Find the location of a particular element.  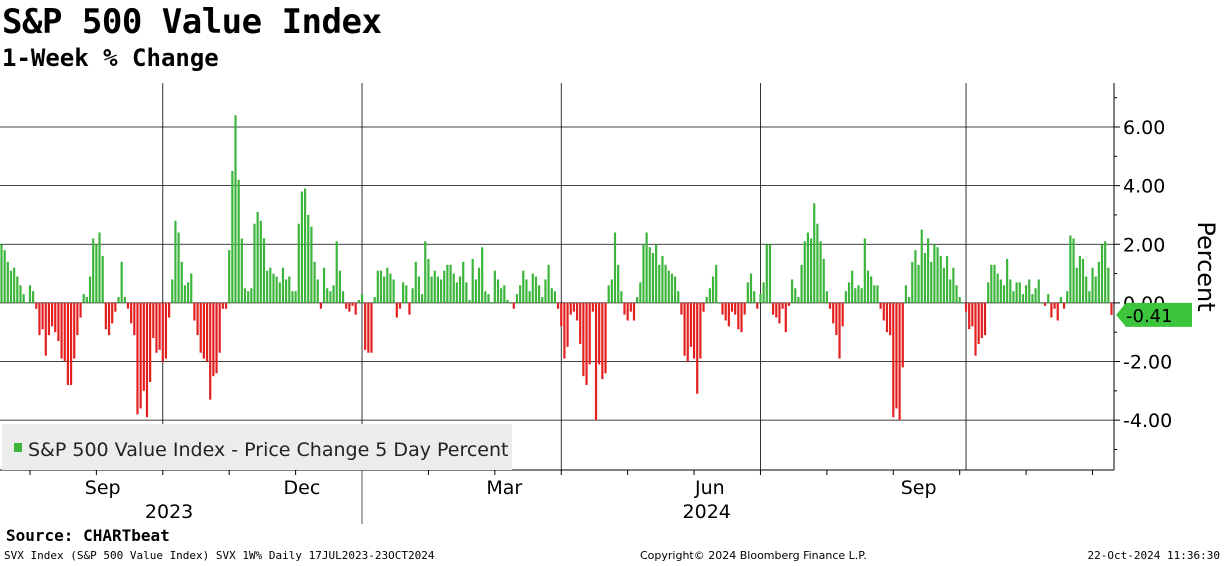

chart-title: S&P 500 Value Index is located at coordinates (192, 22).